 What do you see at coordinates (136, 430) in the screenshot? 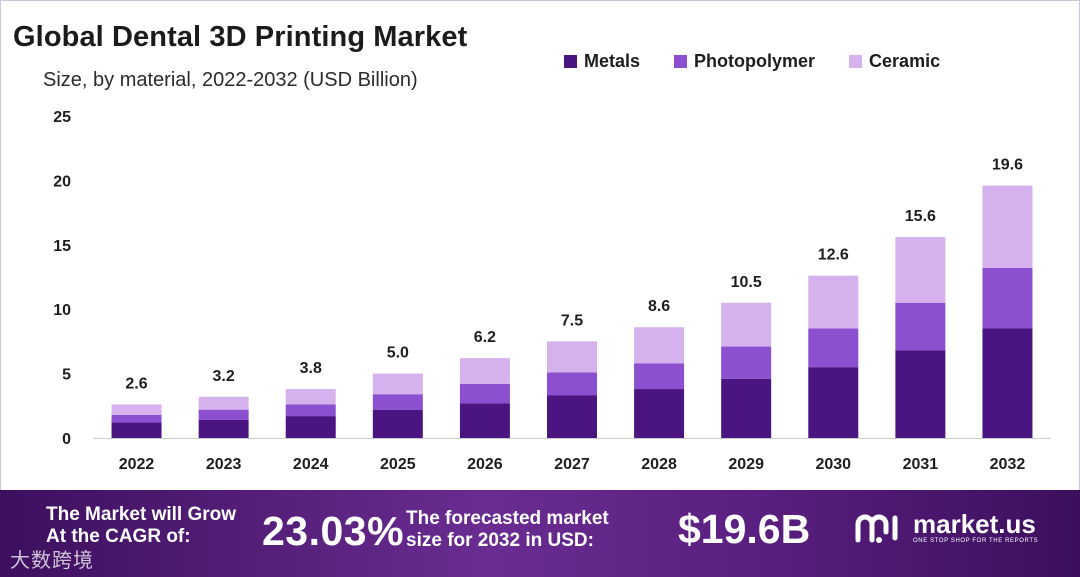
I see `bar-metals-2022` at bounding box center [136, 430].